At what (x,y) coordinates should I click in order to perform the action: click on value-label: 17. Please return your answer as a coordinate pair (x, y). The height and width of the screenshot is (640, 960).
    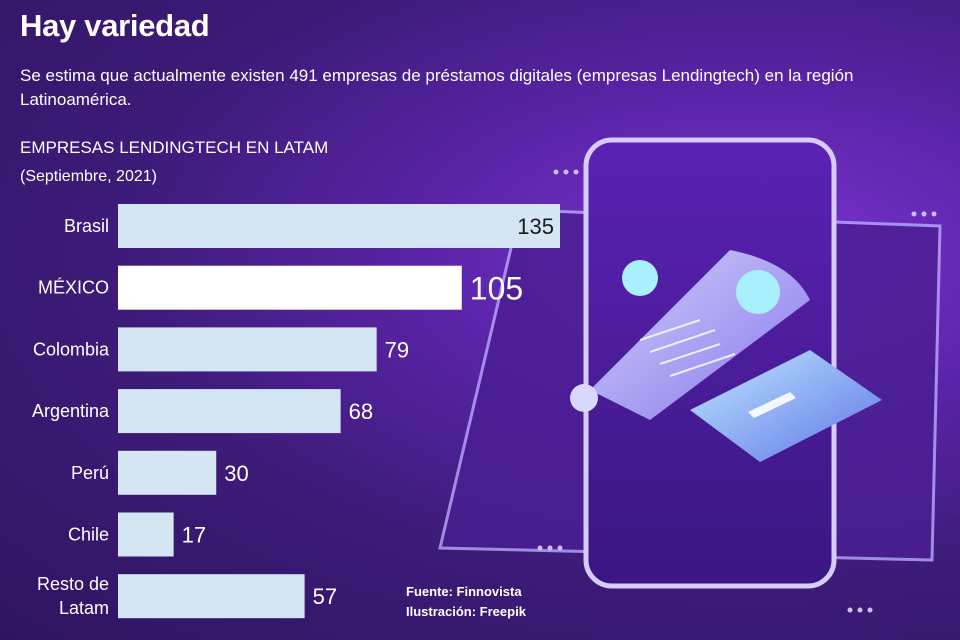
    Looking at the image, I should click on (194, 535).